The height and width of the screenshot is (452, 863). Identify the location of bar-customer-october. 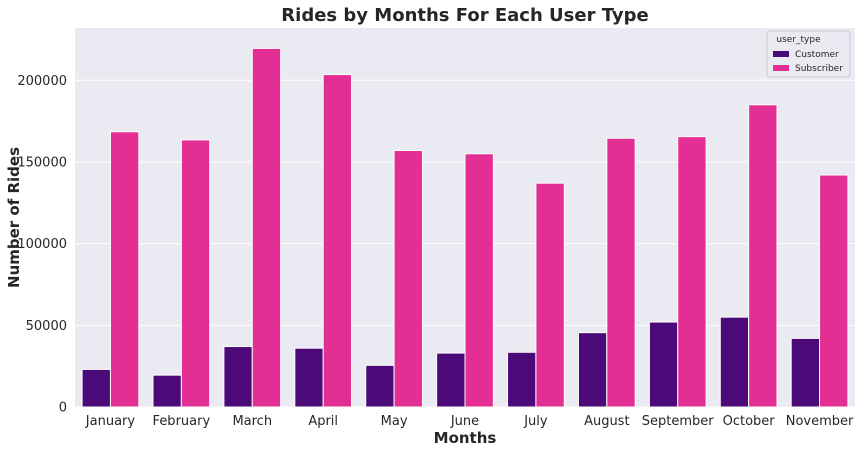
(734, 362).